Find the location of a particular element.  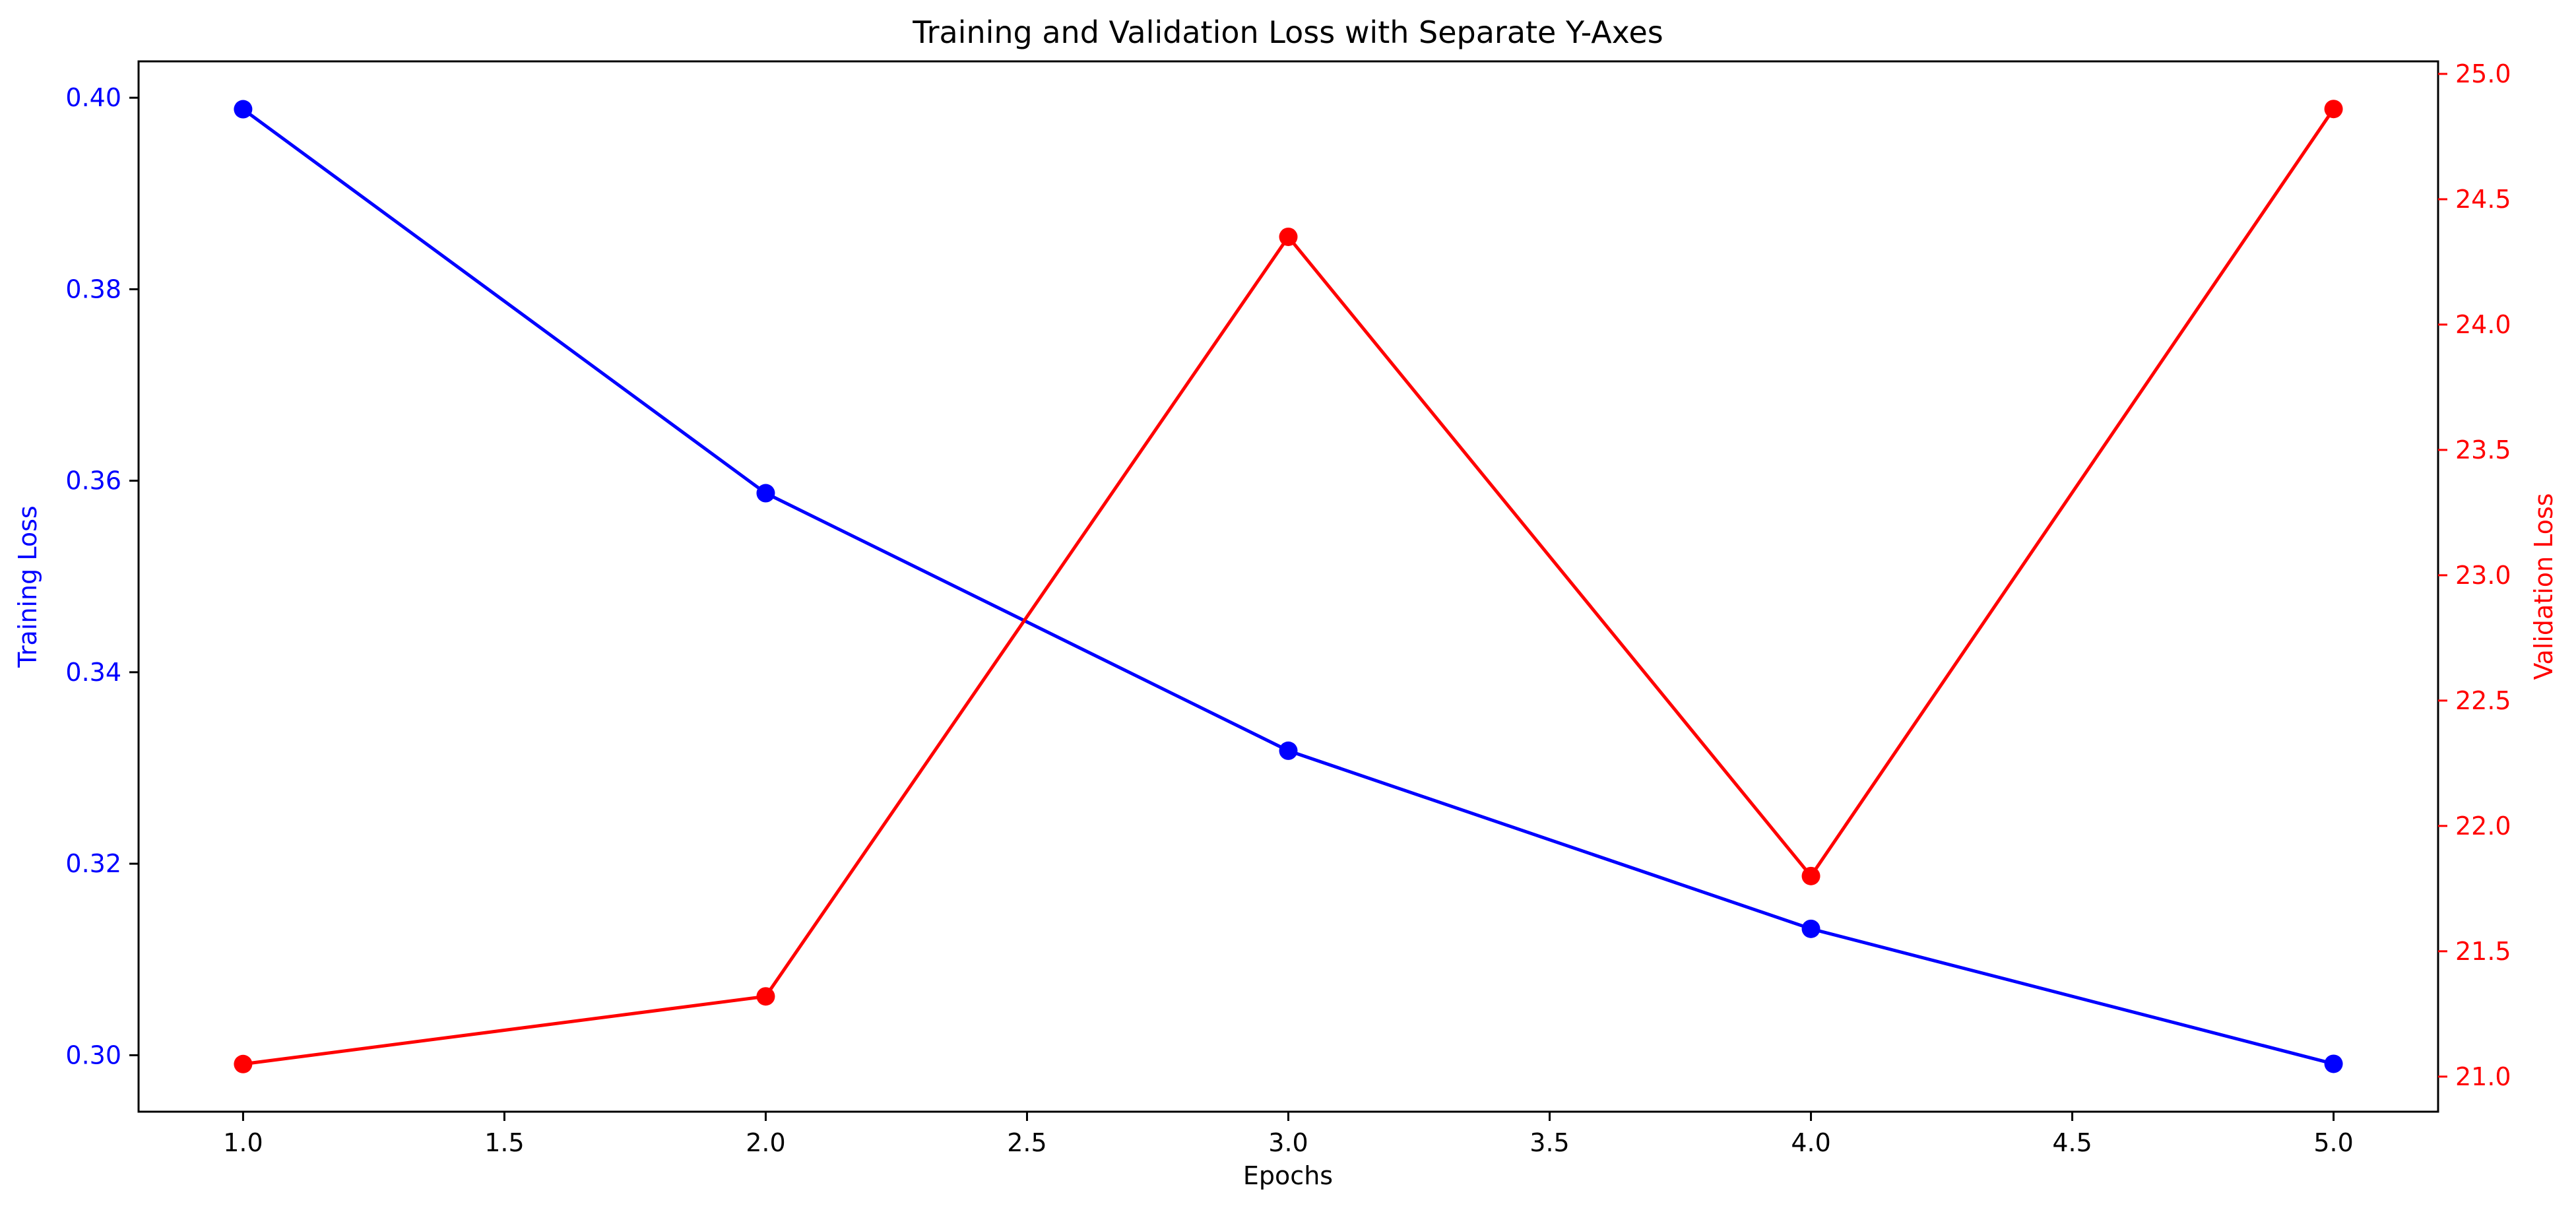

x-tick-label: 4.0 is located at coordinates (1810, 1142).